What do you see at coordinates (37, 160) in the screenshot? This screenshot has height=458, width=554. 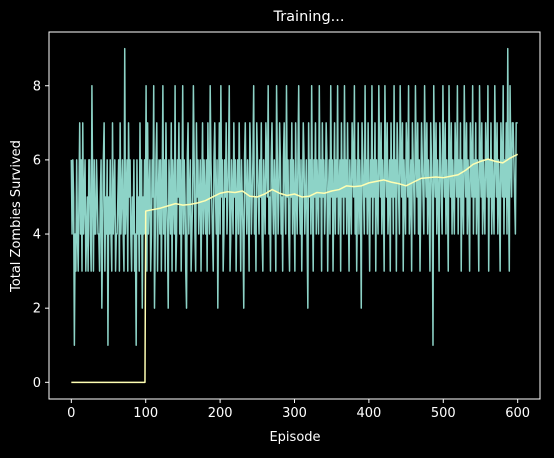 I see `y-tick-label: 6` at bounding box center [37, 160].